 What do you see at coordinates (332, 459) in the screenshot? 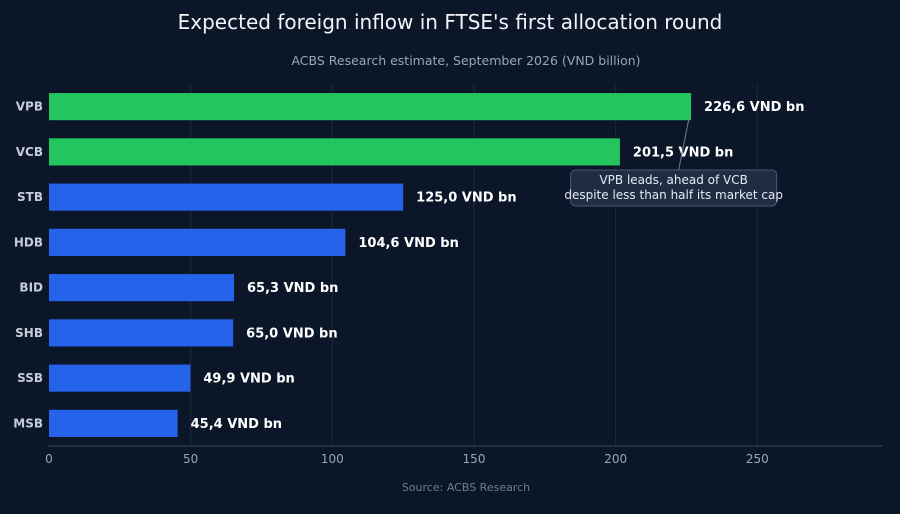
I see `x-tick-label: 100` at bounding box center [332, 459].